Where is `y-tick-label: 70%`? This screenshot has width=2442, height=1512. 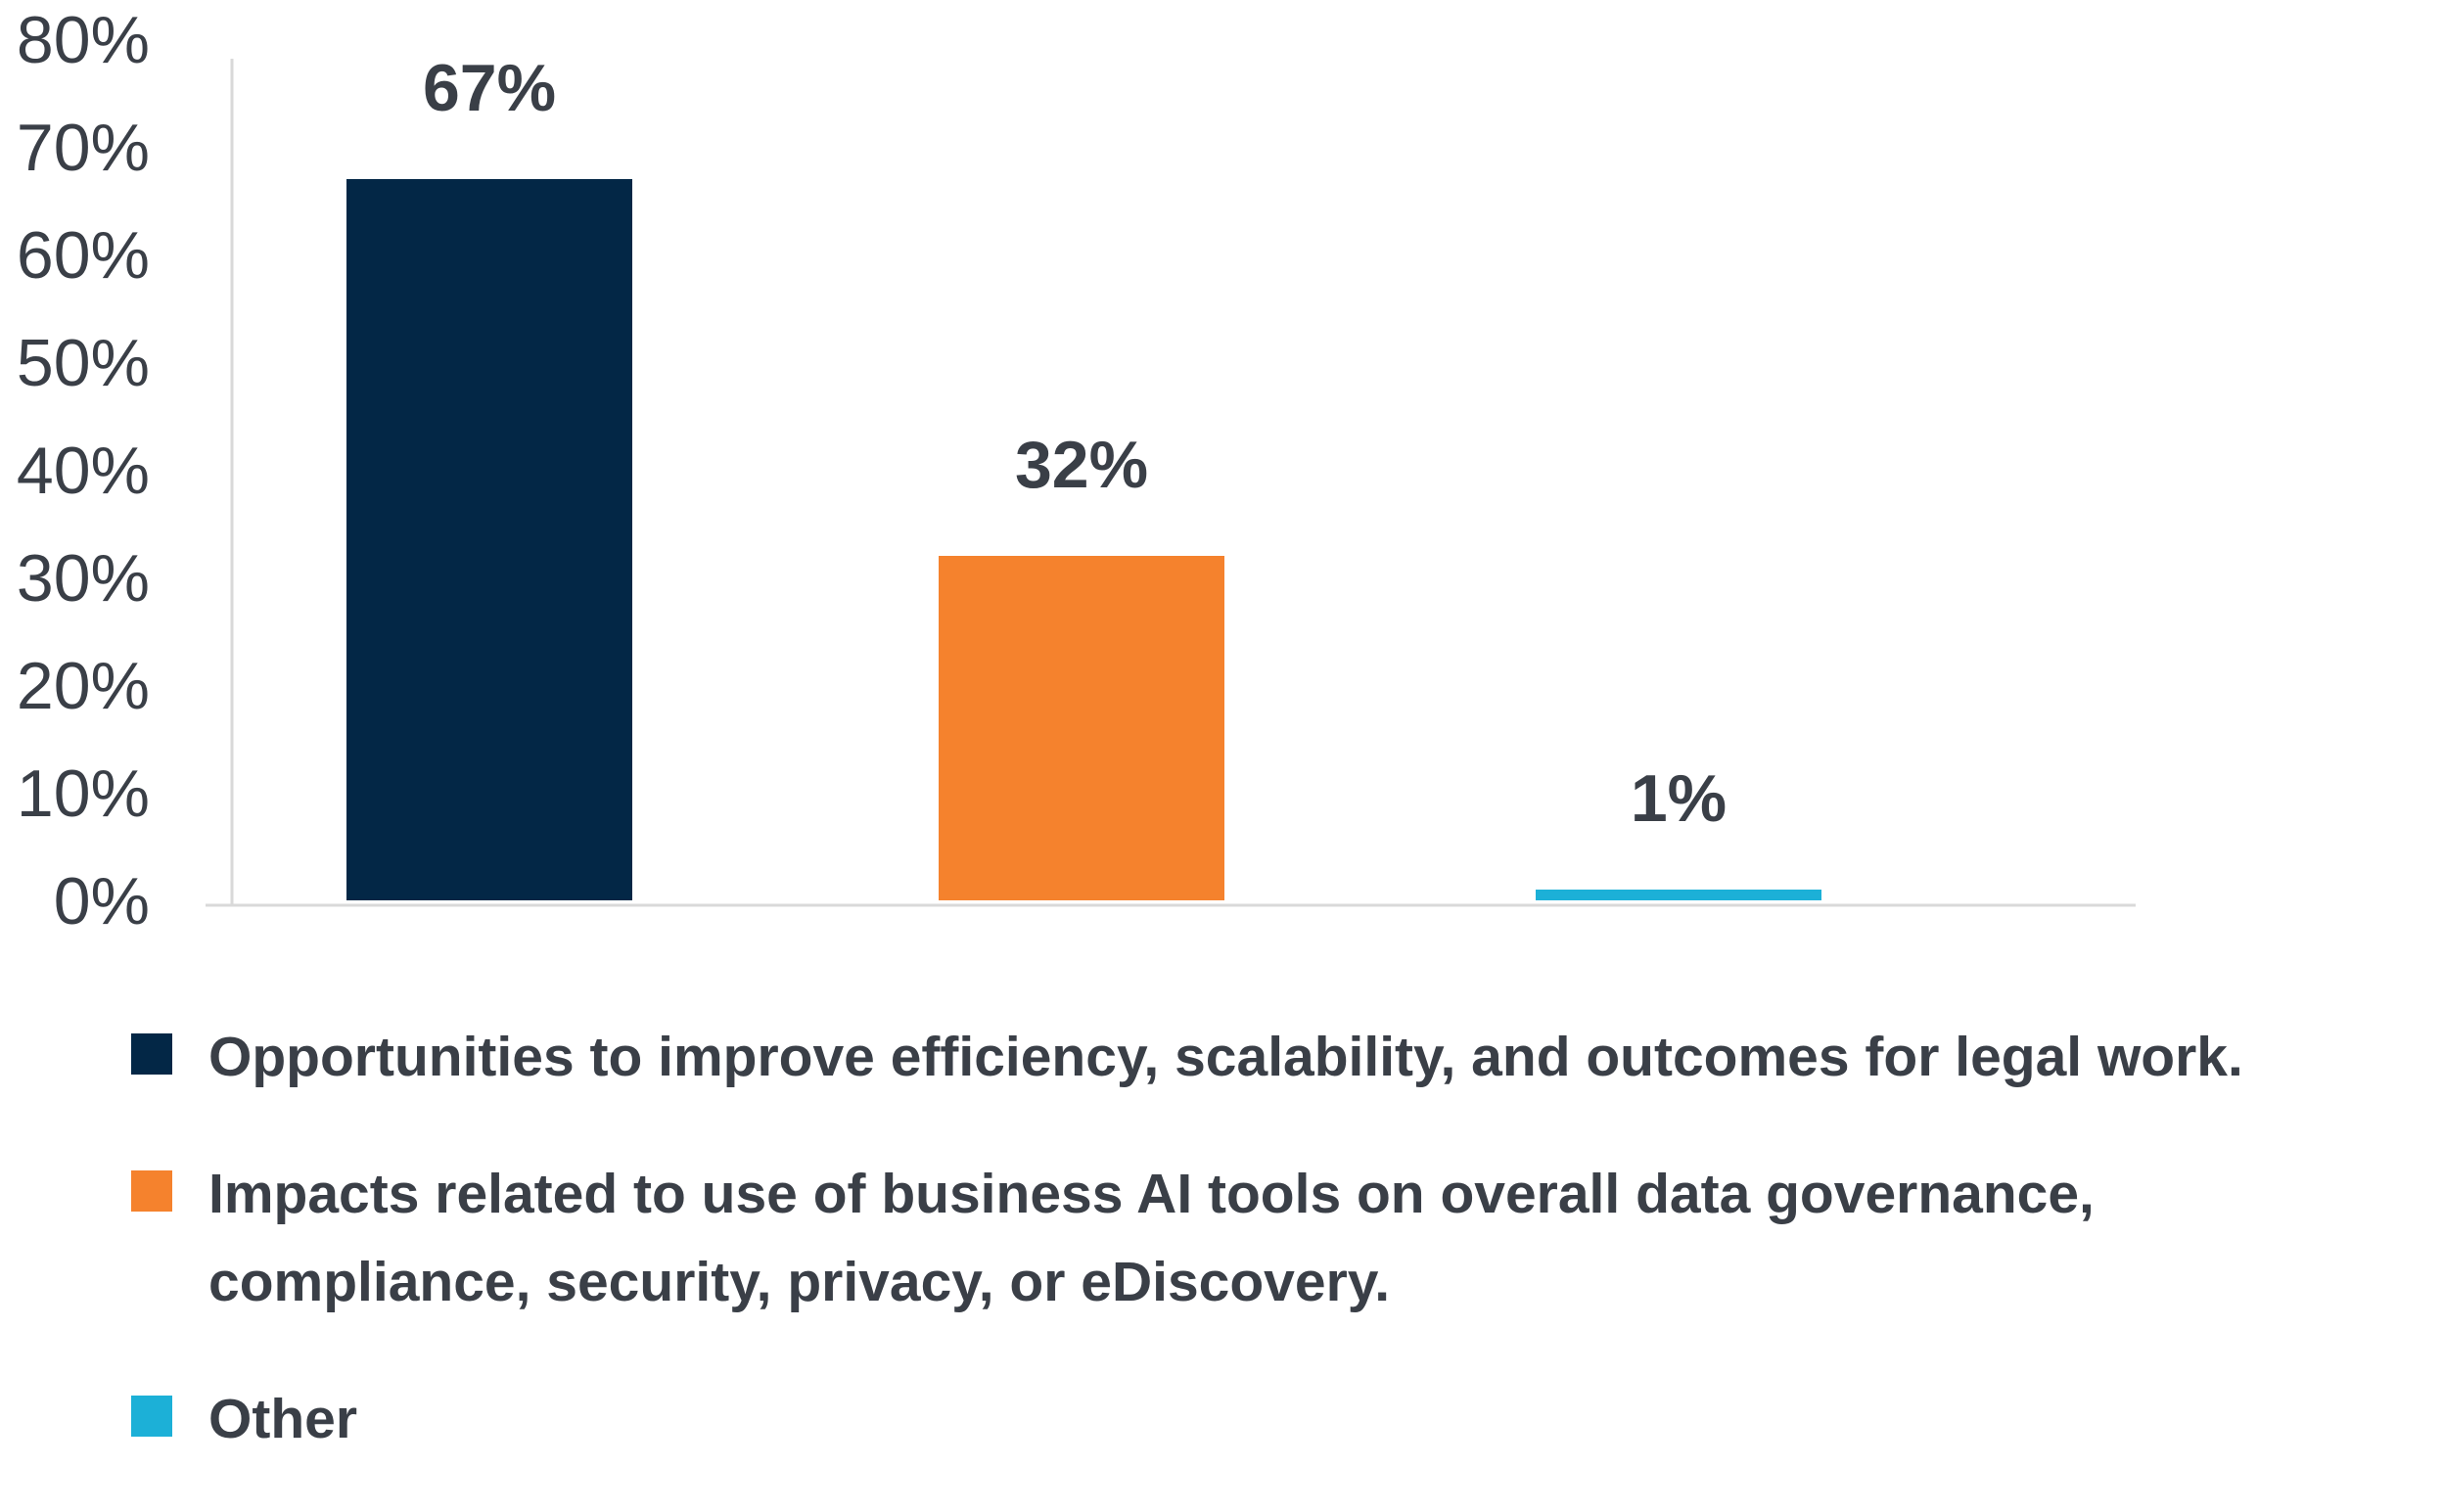
y-tick-label: 70% is located at coordinates (83, 148).